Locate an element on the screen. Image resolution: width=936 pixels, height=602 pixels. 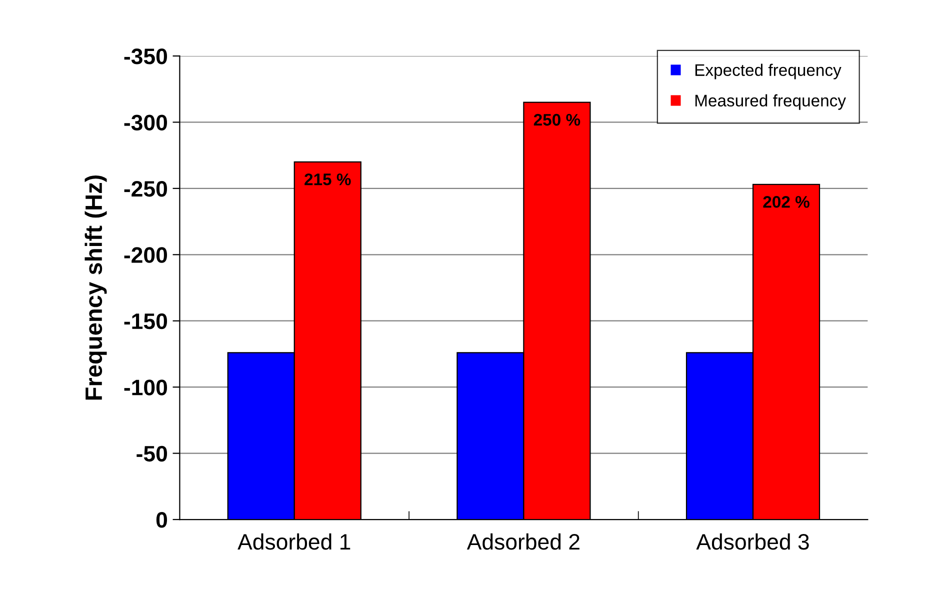
x-tick-label: Adsorbed 3 is located at coordinates (752, 541).